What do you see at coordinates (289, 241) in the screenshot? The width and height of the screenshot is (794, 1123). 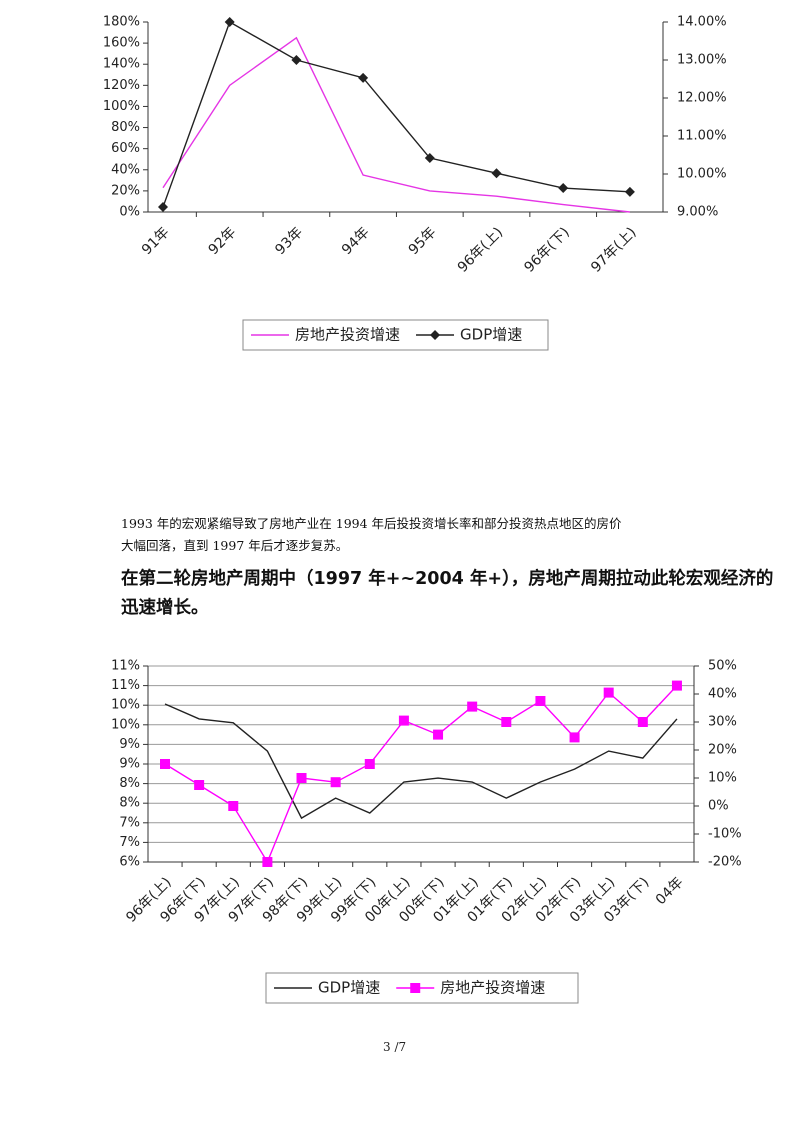 I see `x-tick-label: 93年` at bounding box center [289, 241].